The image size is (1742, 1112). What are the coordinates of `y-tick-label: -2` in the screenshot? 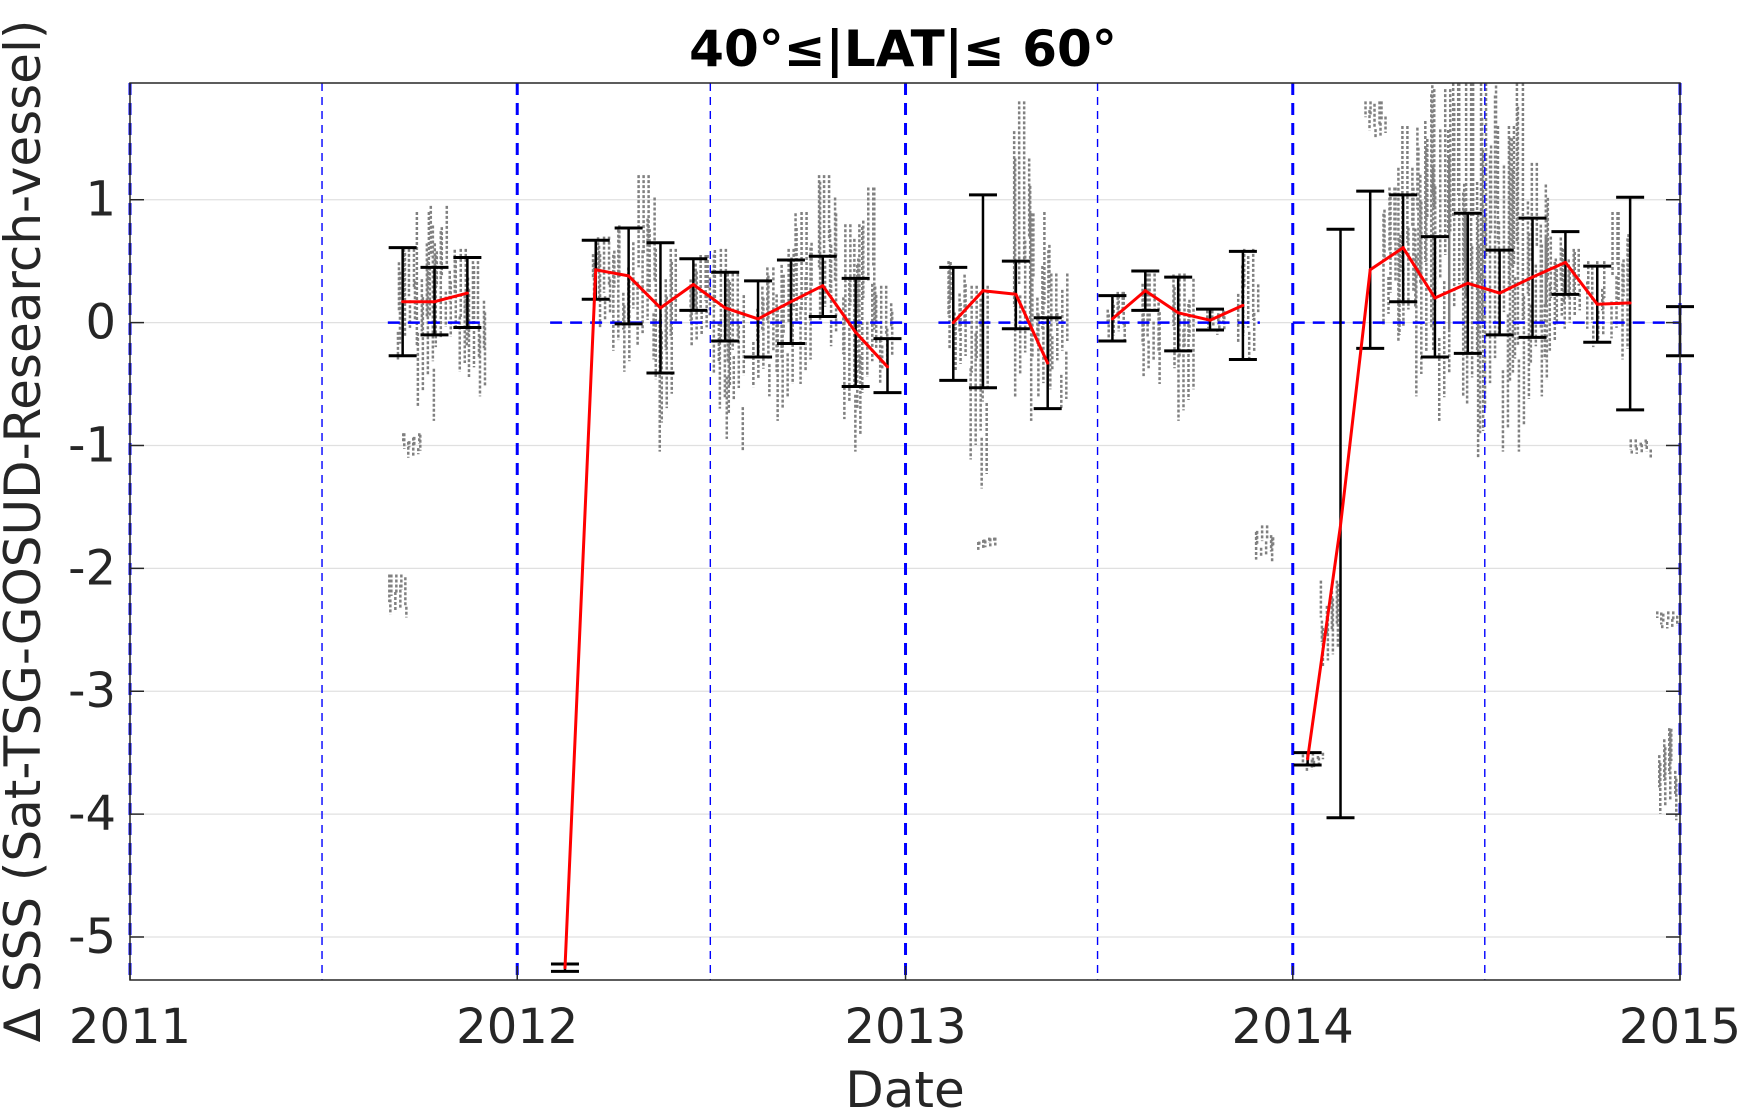 It's located at (92, 568).